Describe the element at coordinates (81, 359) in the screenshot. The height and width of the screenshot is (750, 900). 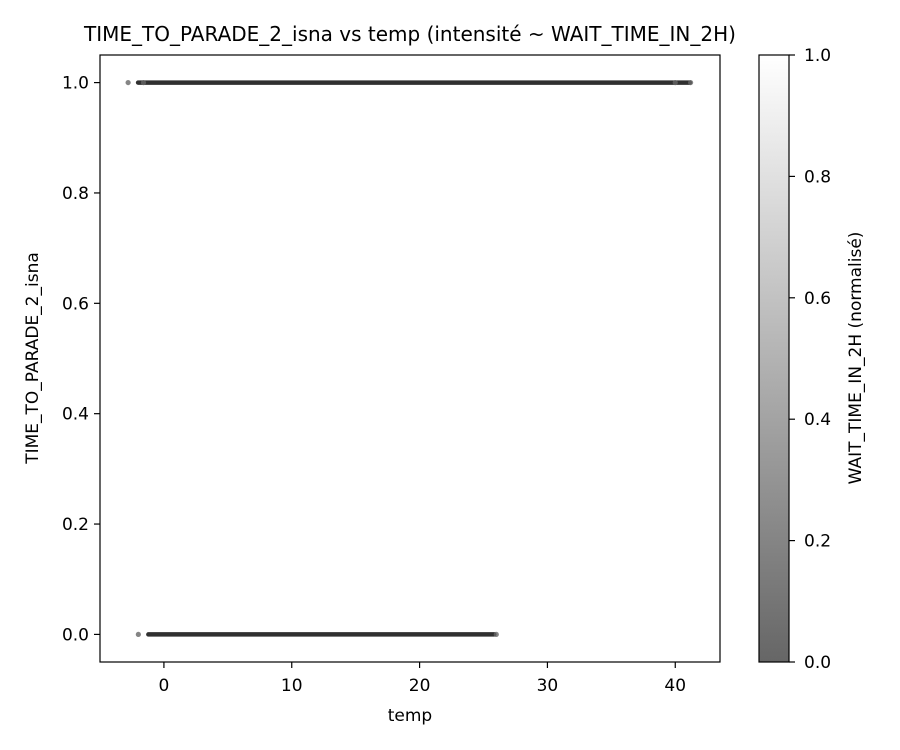
I see `y-axis-ticks: 0.0 0.2 0.4 0.6 0.8 1.0` at that location.